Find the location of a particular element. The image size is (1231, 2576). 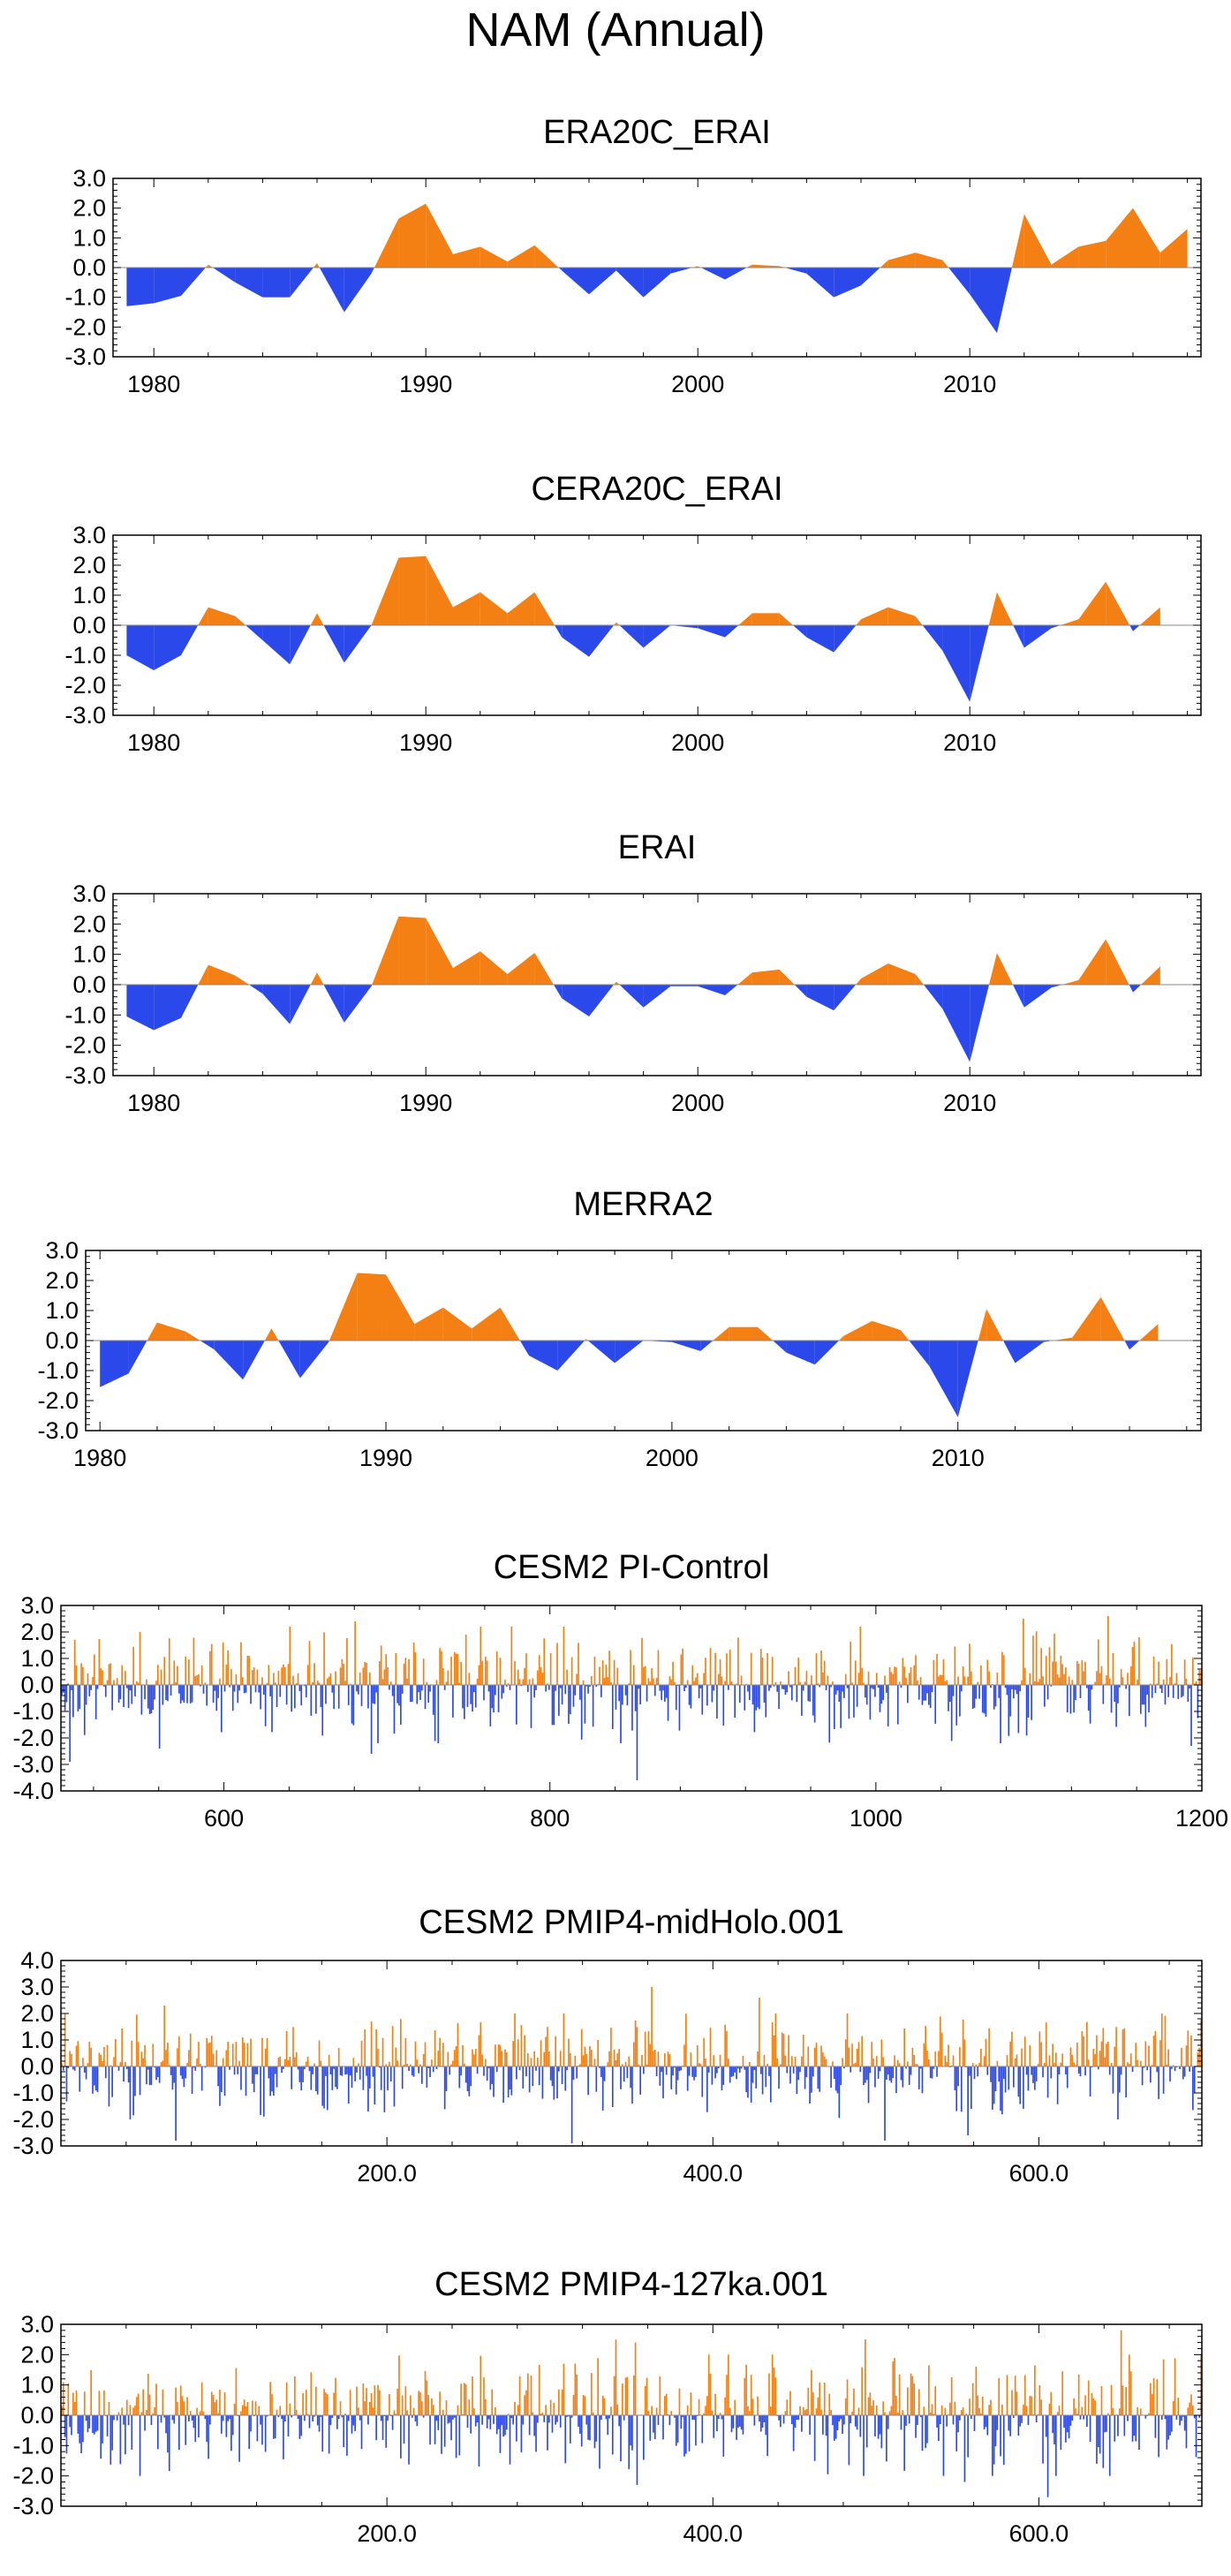

y-tick-label: 0.0 is located at coordinates (89, 985).